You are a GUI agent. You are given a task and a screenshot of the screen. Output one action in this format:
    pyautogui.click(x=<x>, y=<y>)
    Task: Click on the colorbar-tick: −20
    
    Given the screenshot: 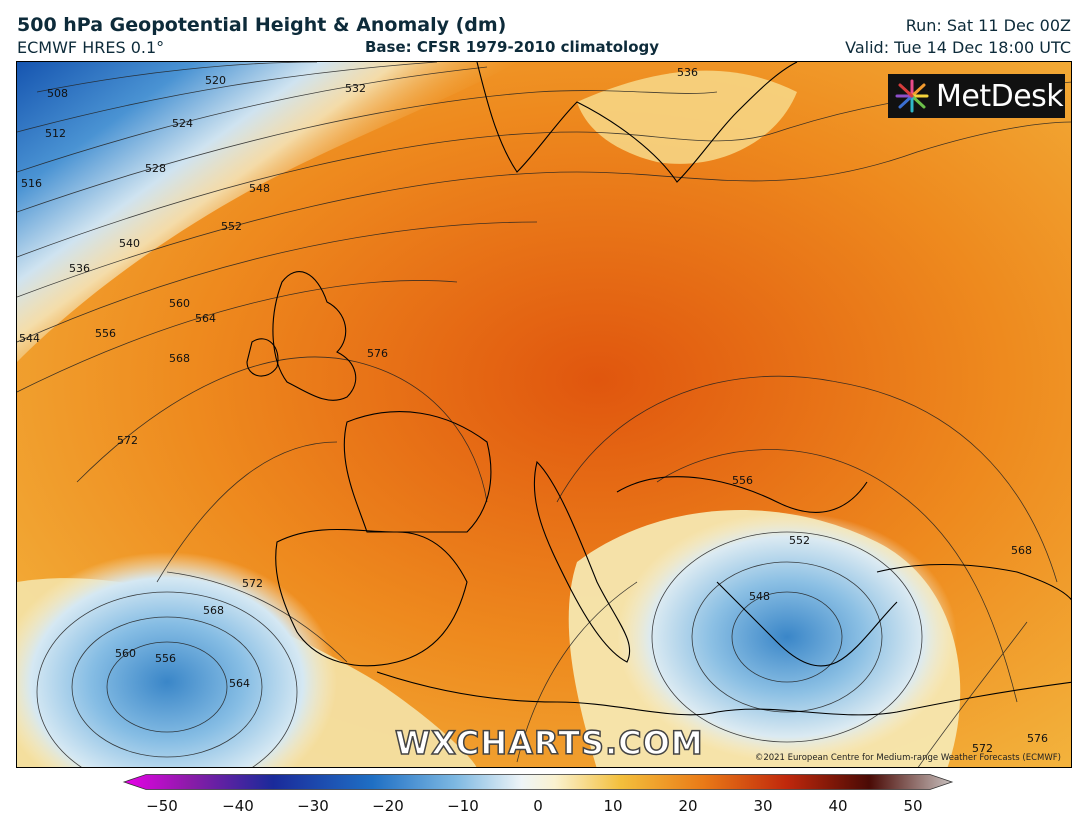 What is the action you would take?
    pyautogui.click(x=388, y=806)
    